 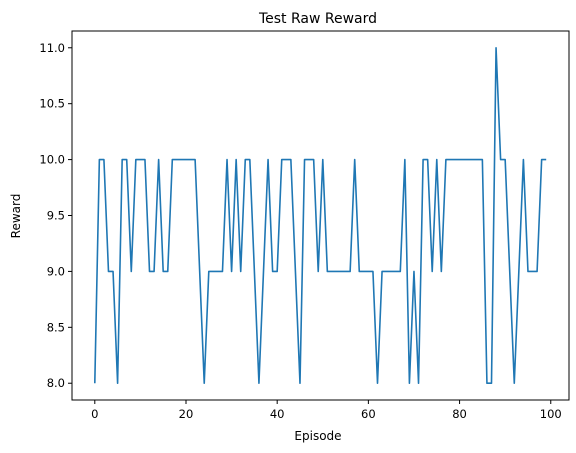 What do you see at coordinates (52, 104) in the screenshot?
I see `y-tick-label: 10.5` at bounding box center [52, 104].